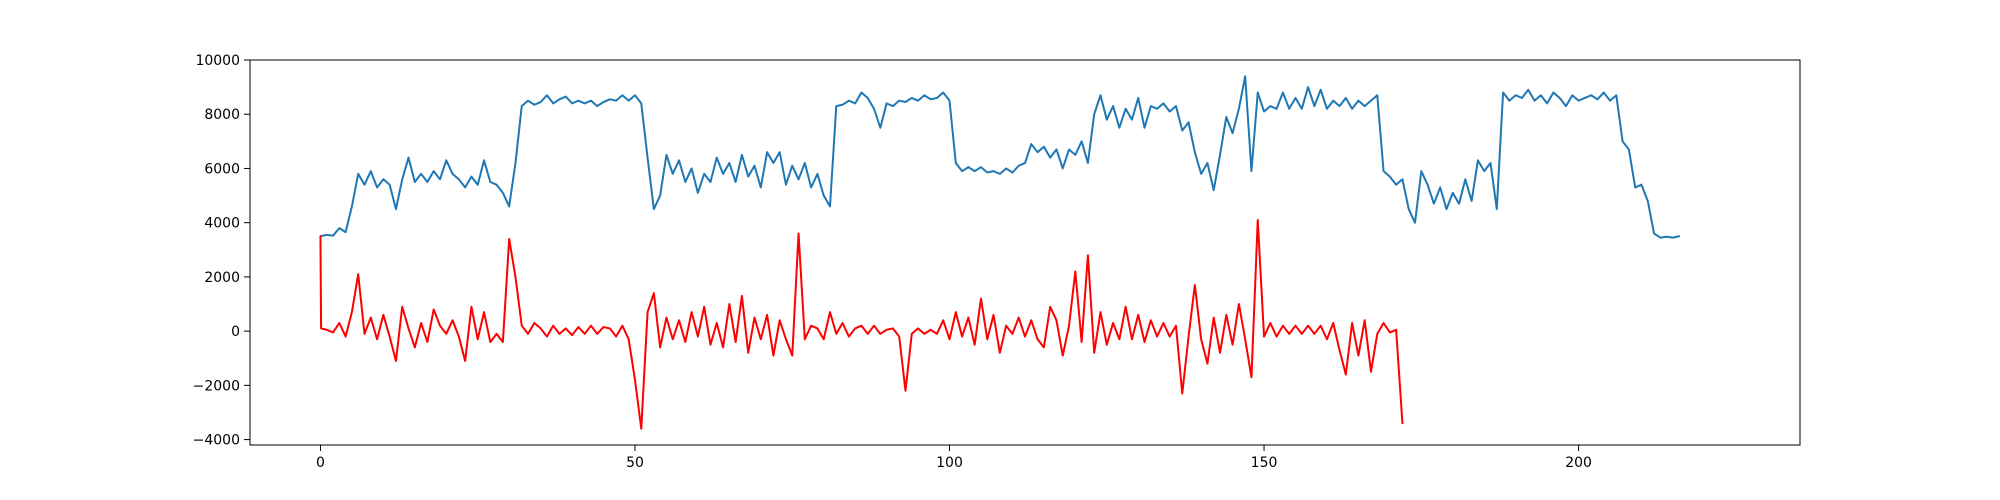  What do you see at coordinates (216, 386) in the screenshot?
I see `y-tick-label: −2000` at bounding box center [216, 386].